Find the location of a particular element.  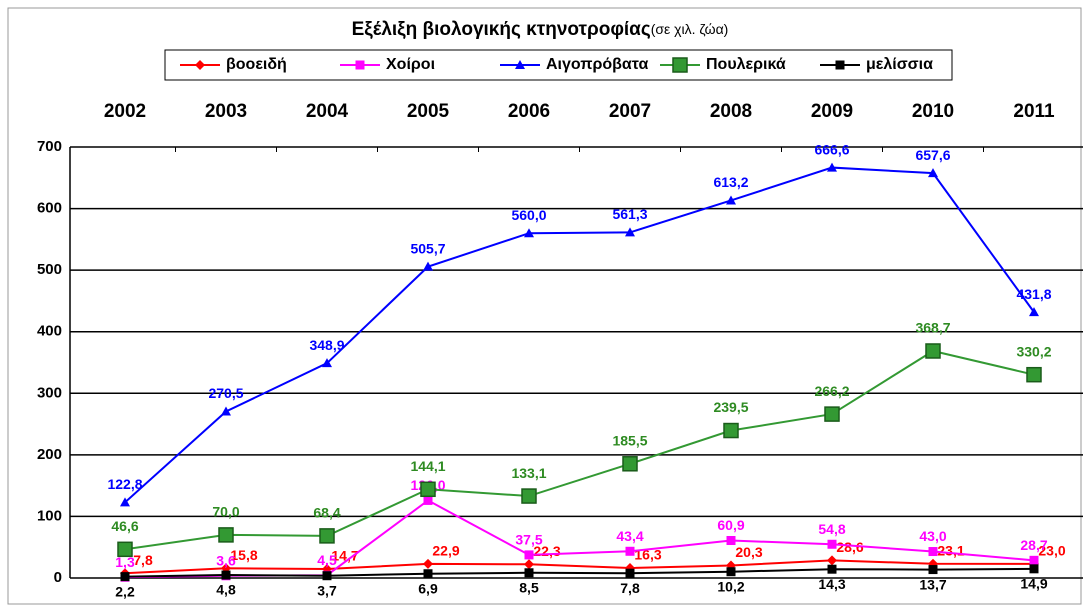

data-label: 23,1 is located at coordinates (950, 550).